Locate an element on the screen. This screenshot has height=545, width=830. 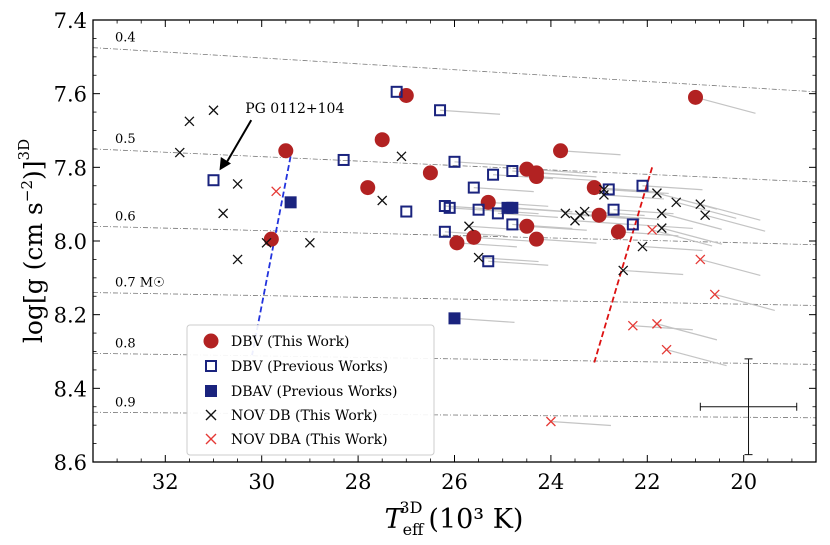
x-tick-label-1: 30 is located at coordinates (261, 482).